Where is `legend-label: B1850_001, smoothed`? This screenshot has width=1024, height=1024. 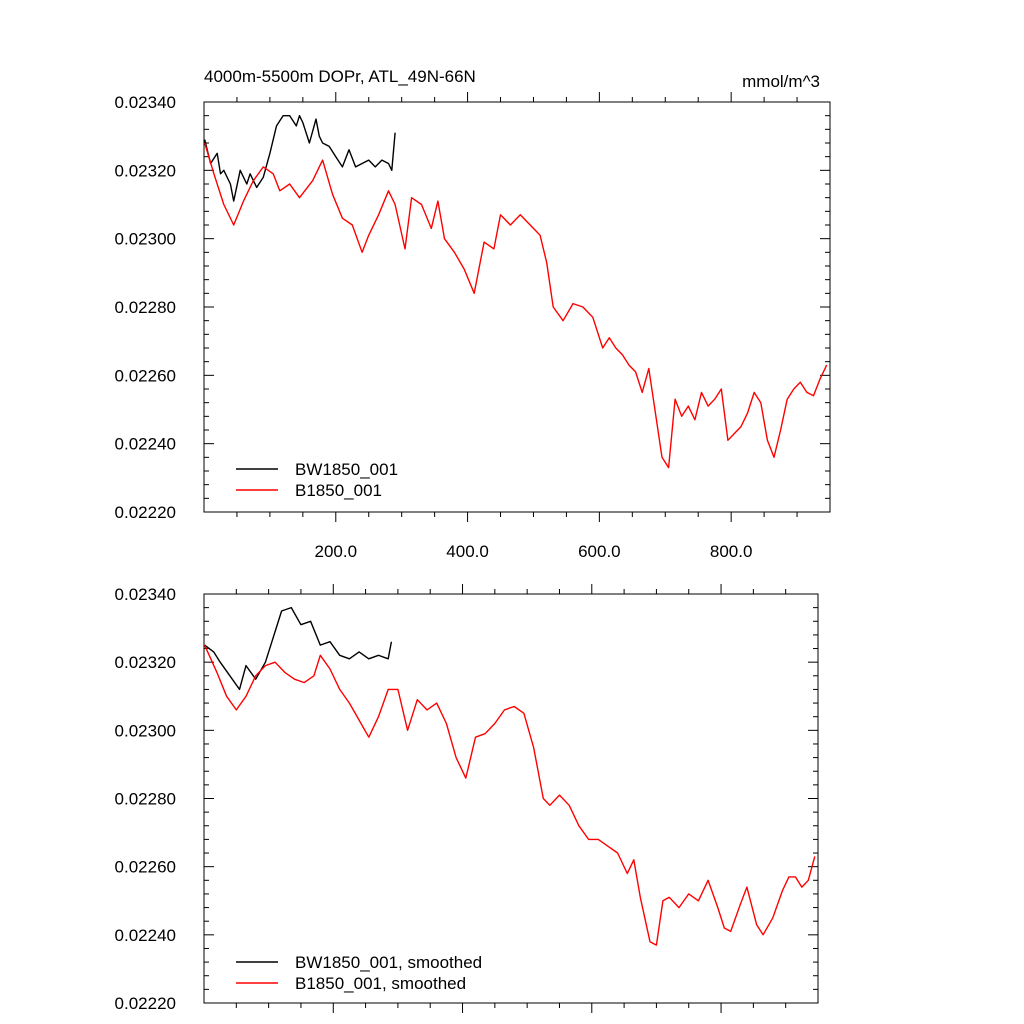 legend-label: B1850_001, smoothed is located at coordinates (380, 983).